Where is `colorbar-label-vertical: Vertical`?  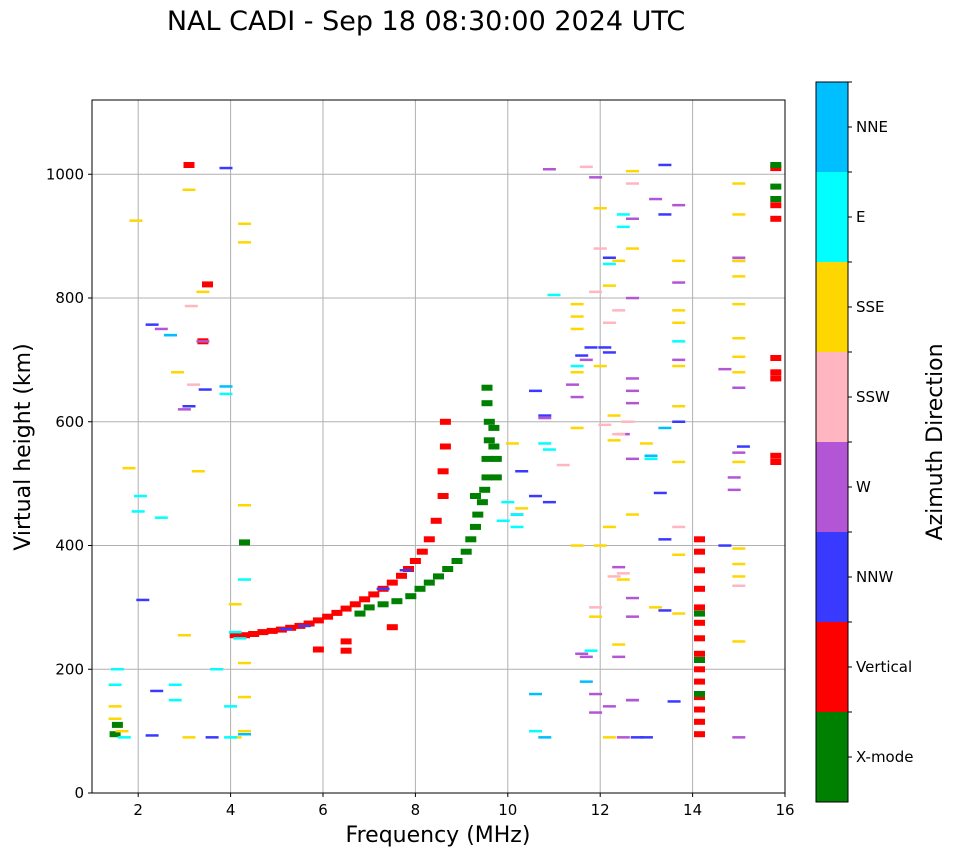
colorbar-label-vertical: Vertical is located at coordinates (884, 667).